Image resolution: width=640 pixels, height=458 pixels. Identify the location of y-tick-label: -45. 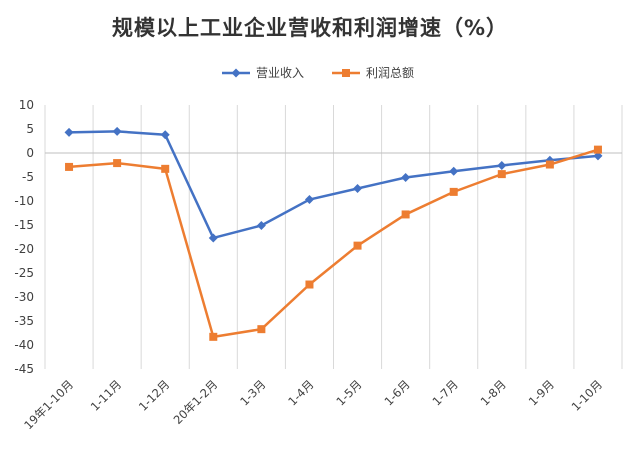
(24, 369).